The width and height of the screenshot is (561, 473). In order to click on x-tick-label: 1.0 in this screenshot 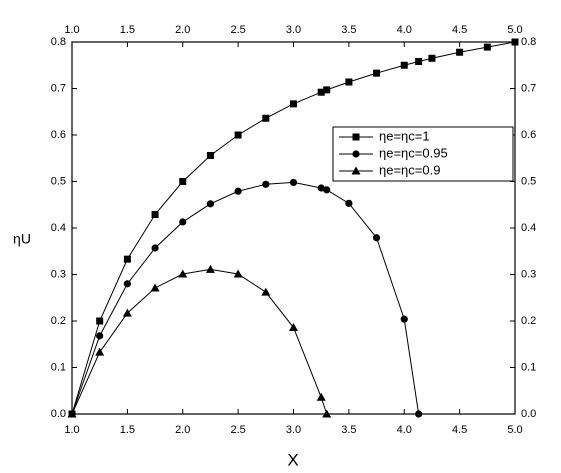, I will do `click(71, 430)`.